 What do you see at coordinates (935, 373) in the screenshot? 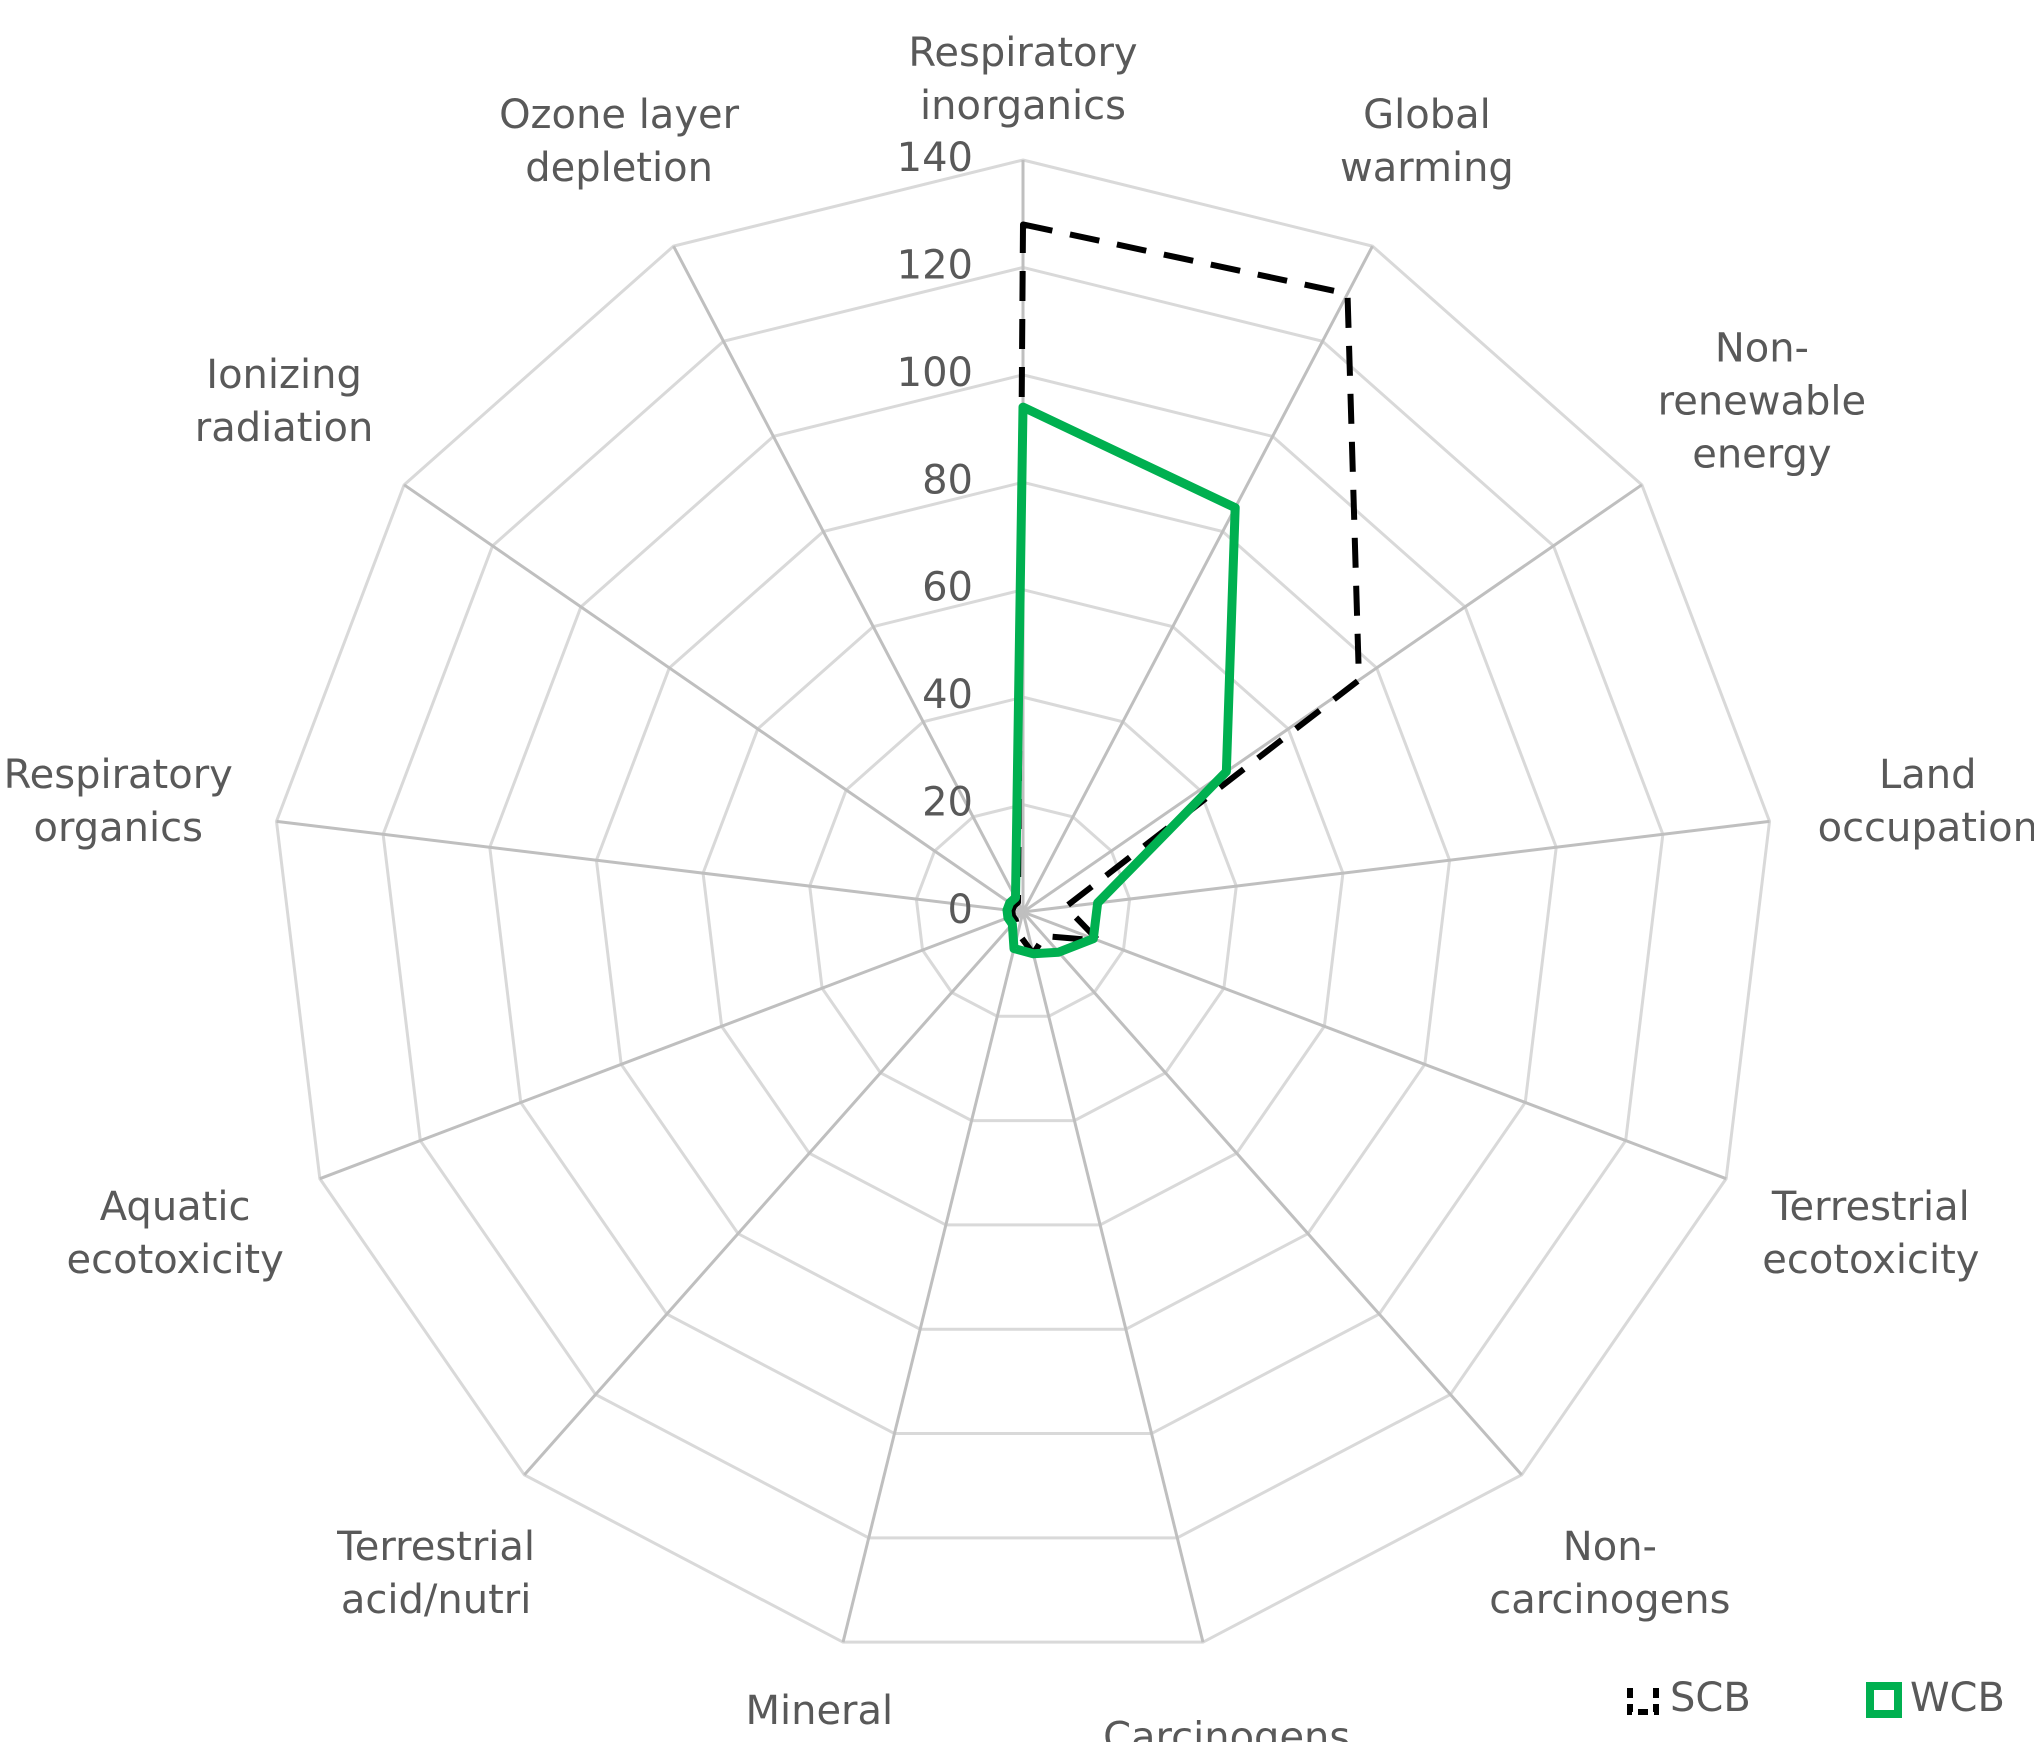
I see `y-tick-label: 100` at bounding box center [935, 373].